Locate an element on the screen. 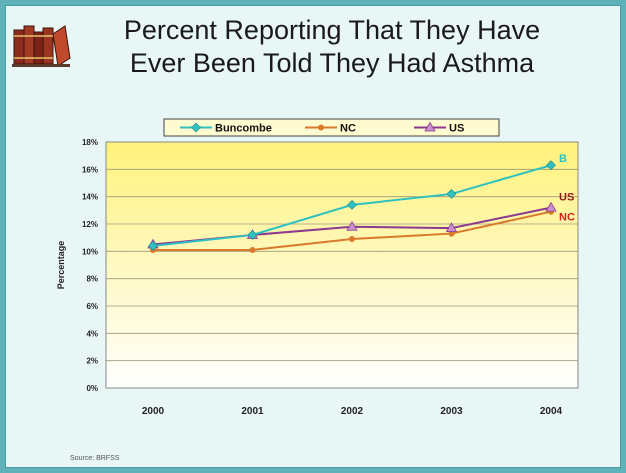 This screenshot has width=626, height=473. title-line-1: Percent Reporting That They Have is located at coordinates (332, 30).